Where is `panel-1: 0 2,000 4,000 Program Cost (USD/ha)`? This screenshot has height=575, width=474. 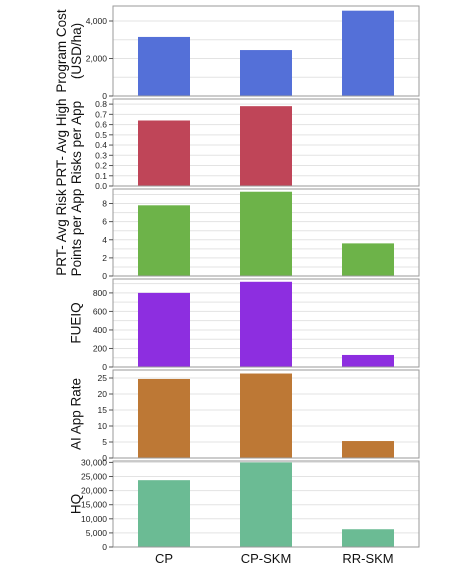 panel-1: 0 2,000 4,000 Program Cost (USD/ha) is located at coordinates (237, 53).